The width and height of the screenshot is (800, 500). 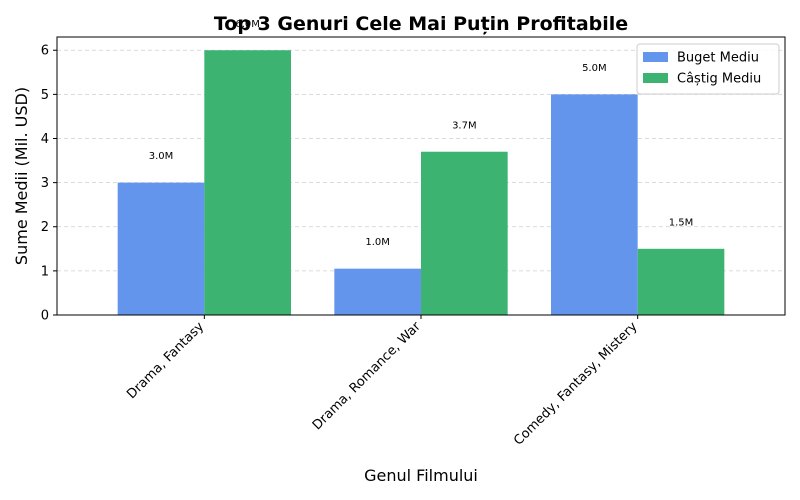 What do you see at coordinates (718, 58) in the screenshot?
I see `legend-label: Buget Mediu` at bounding box center [718, 58].